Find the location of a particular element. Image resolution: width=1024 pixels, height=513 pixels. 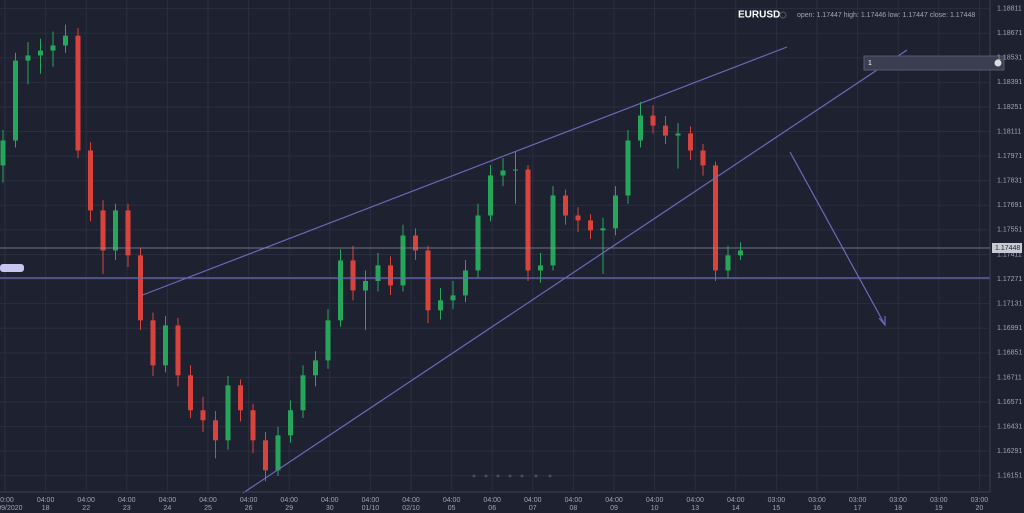

x-tick-date: 05 is located at coordinates (452, 508).